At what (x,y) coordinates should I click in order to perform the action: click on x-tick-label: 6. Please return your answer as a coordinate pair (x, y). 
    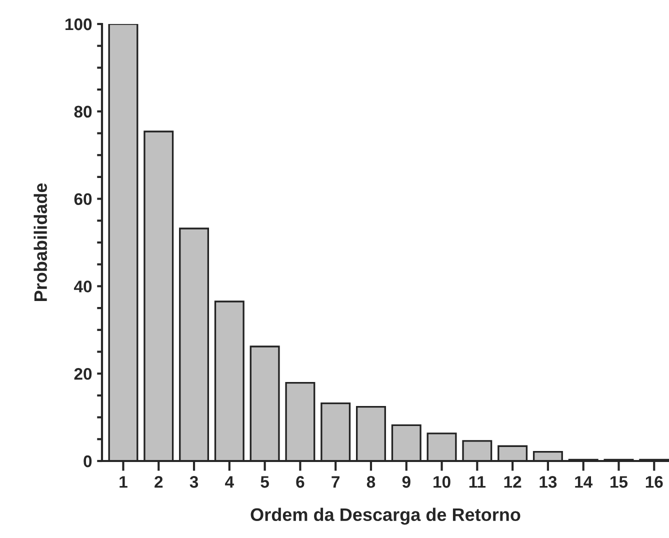
    Looking at the image, I should click on (300, 482).